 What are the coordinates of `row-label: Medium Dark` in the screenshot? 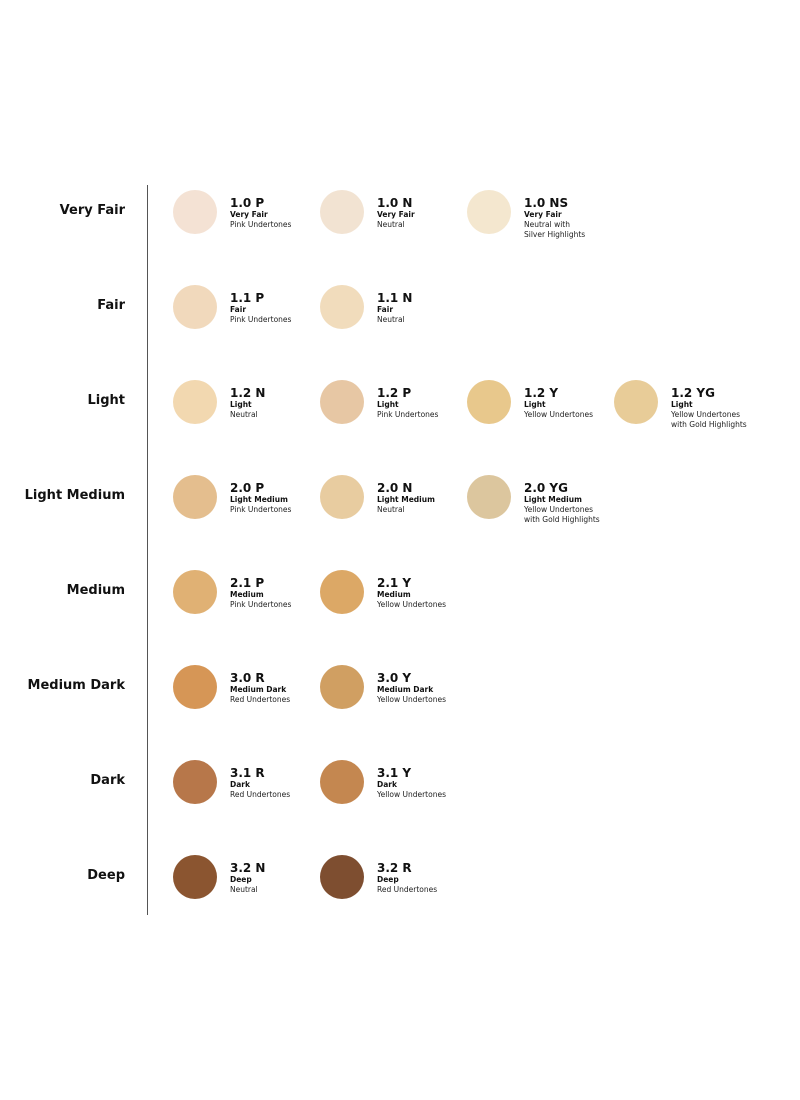 It's located at (76, 685).